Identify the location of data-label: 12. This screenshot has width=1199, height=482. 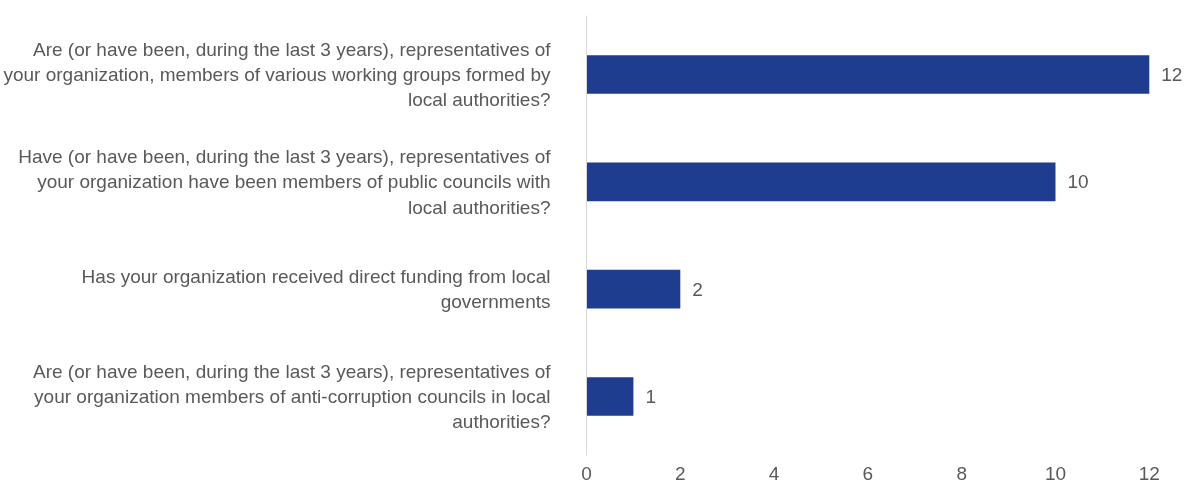
(1172, 75).